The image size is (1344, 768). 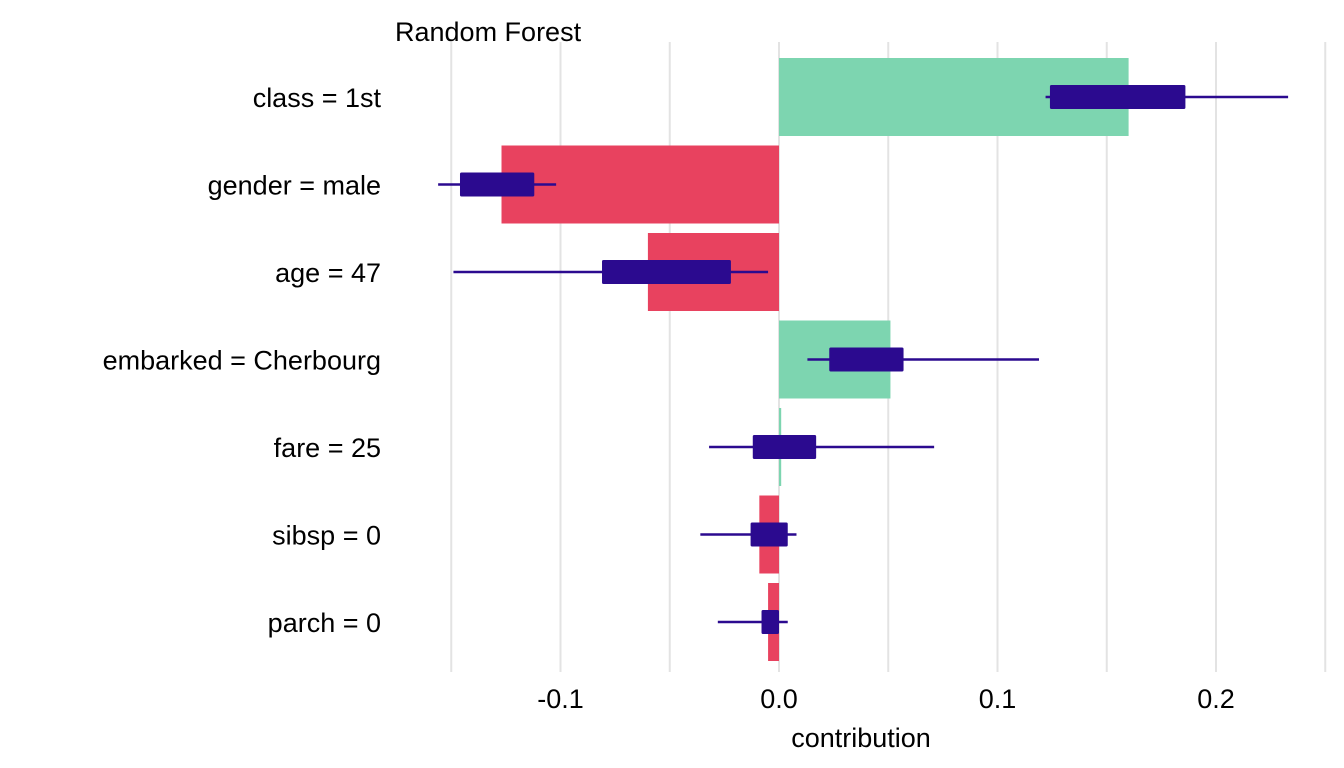 What do you see at coordinates (779, 699) in the screenshot?
I see `x-tick-label: 0.0` at bounding box center [779, 699].